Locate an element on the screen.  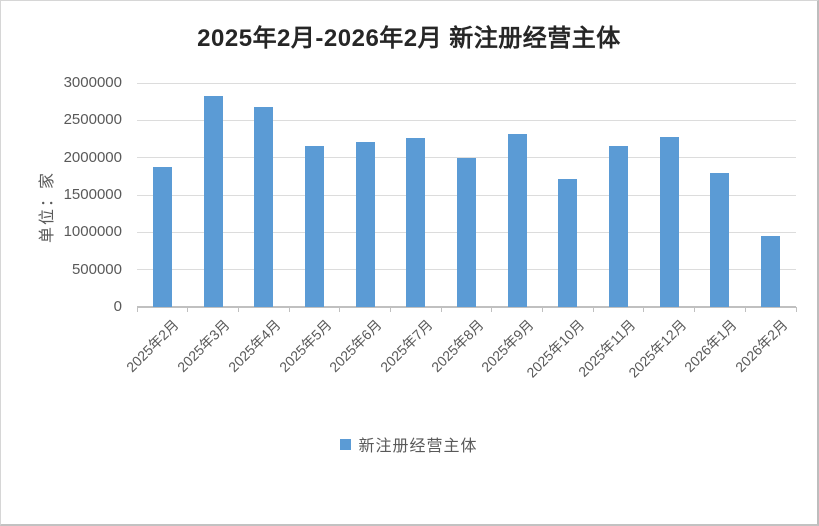
x-axis-tick-label: 2025年8月 is located at coordinates (457, 346).